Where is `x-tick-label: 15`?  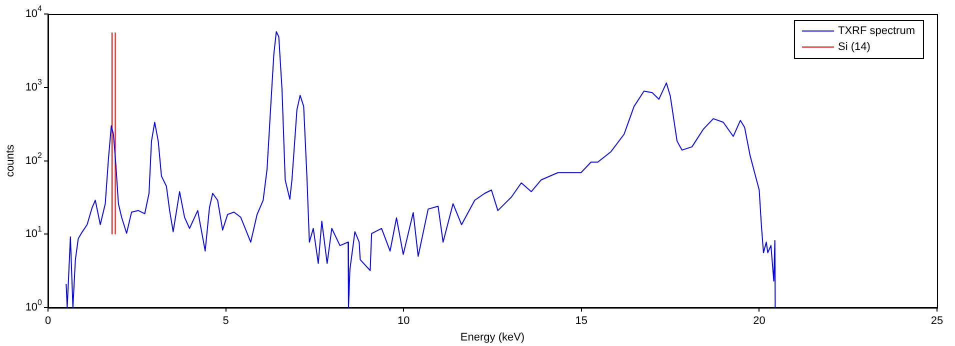 x-tick-label: 15 is located at coordinates (581, 321).